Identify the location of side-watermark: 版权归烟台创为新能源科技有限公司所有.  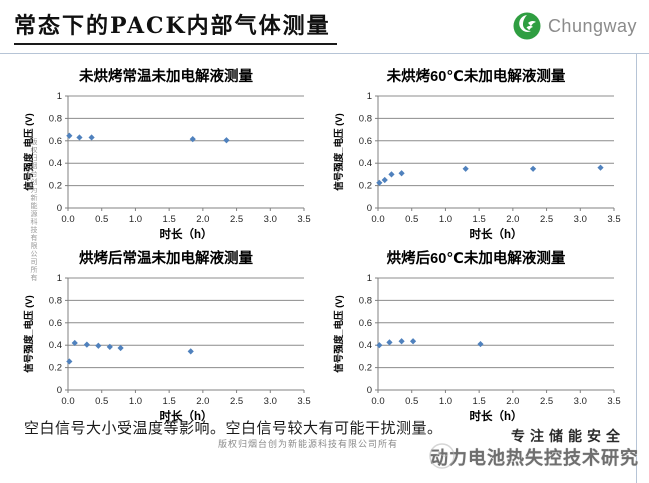
(33, 210).